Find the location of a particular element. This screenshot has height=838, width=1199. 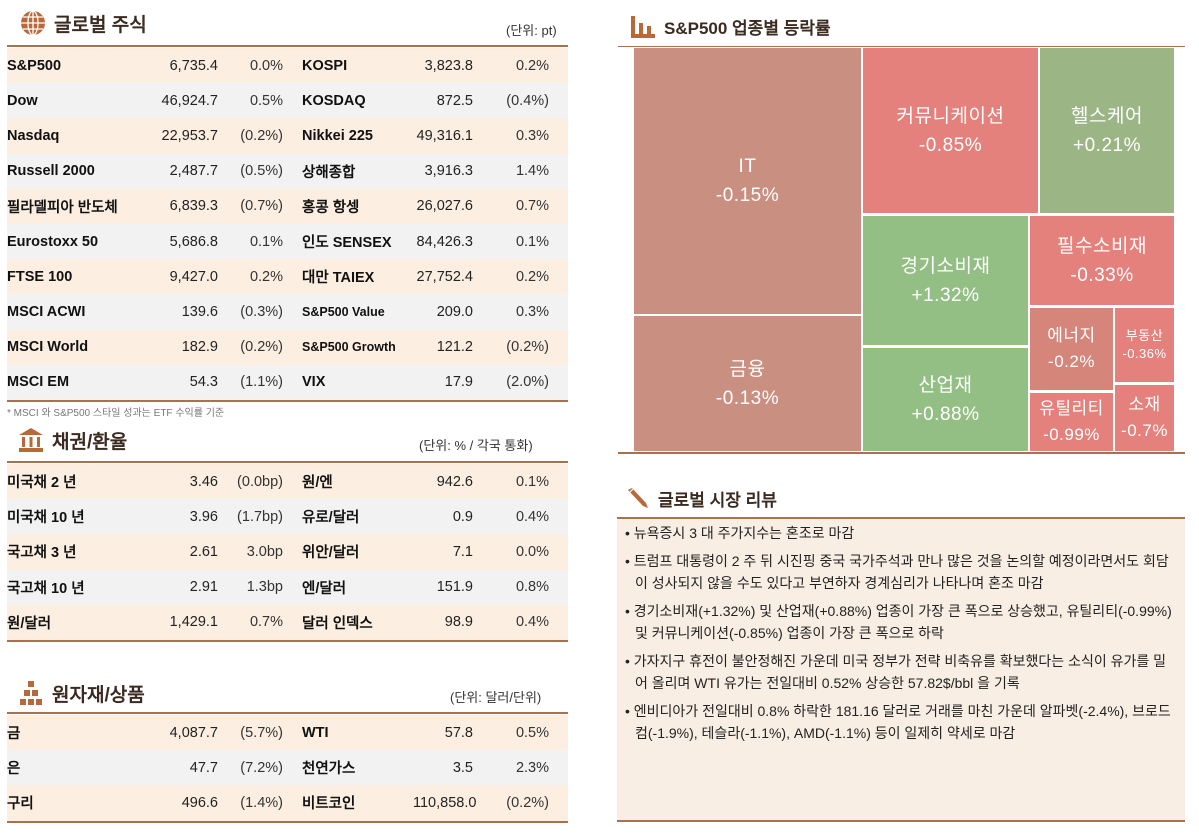

sector-name: 유틸리티 is located at coordinates (1071, 408).